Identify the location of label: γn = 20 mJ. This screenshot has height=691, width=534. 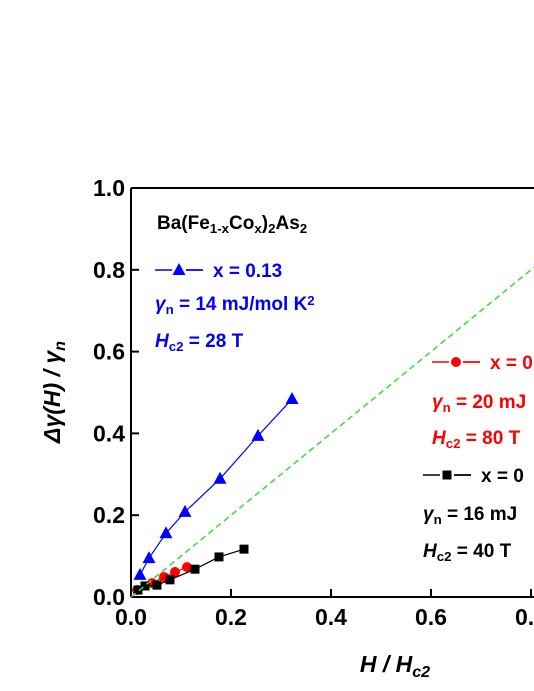
(479, 403).